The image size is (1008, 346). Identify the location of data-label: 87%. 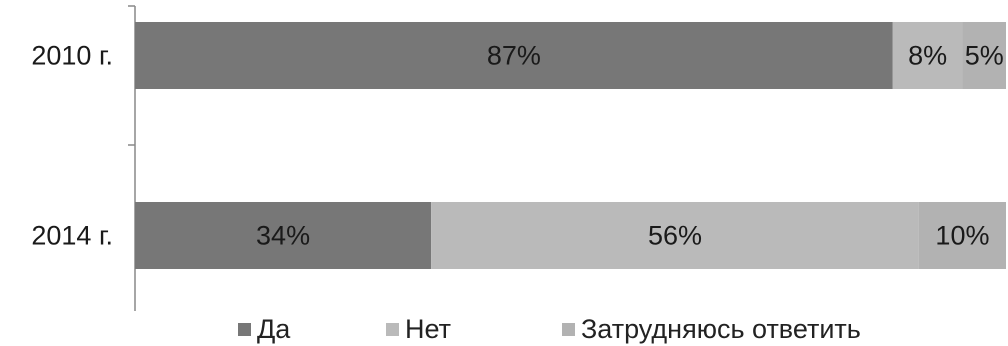
(514, 56).